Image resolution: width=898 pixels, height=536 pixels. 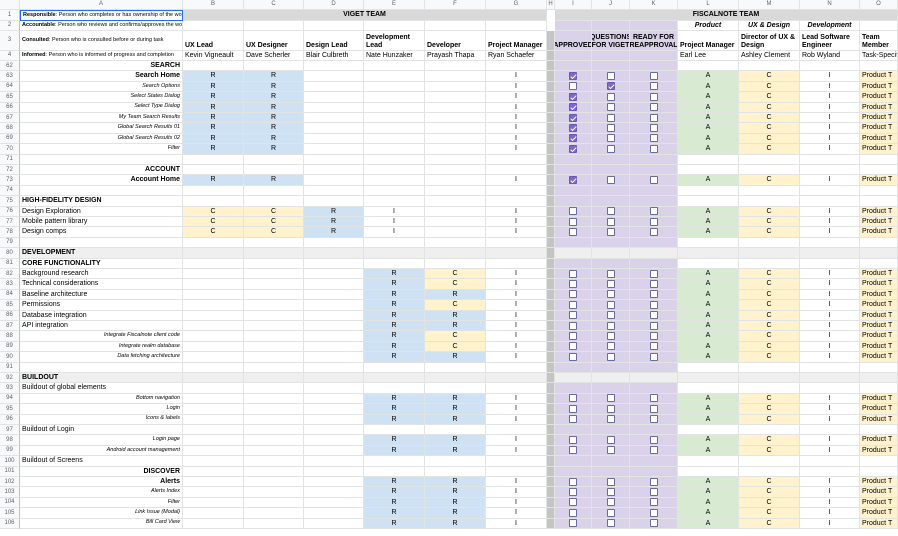 I want to click on column-header-n: N, so click(x=830, y=5).